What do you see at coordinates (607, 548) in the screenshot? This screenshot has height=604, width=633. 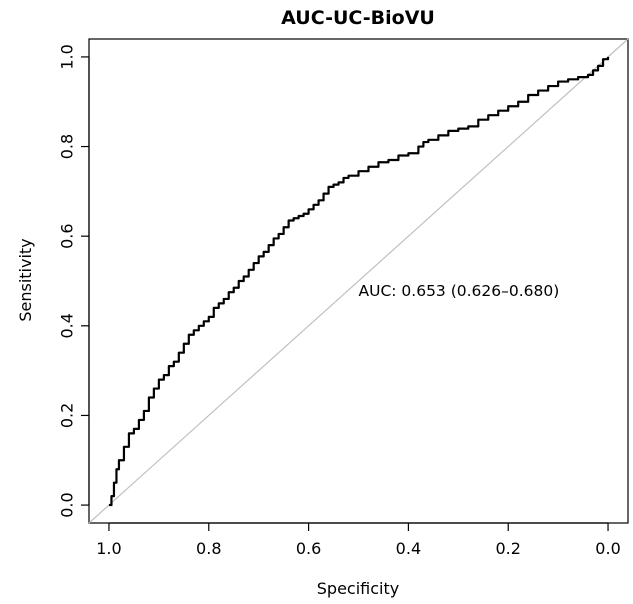 I see `x-tick-label: 0.0` at bounding box center [607, 548].